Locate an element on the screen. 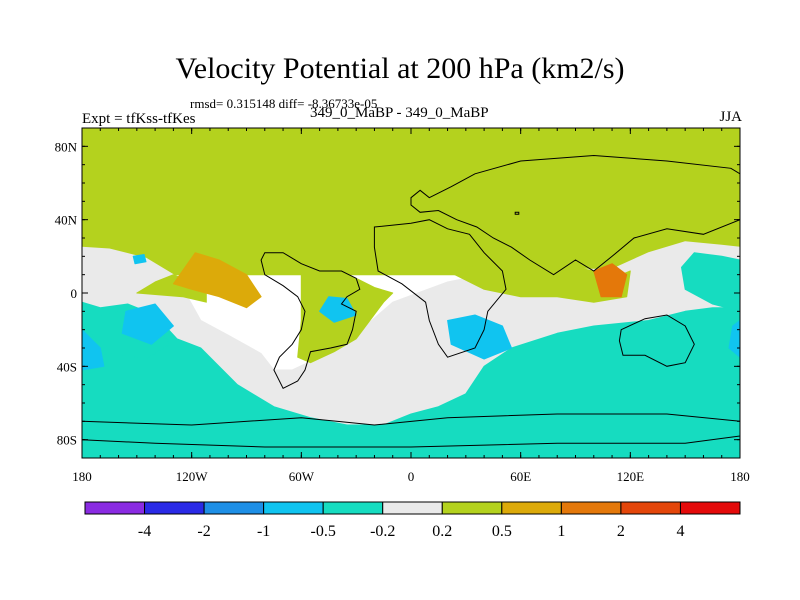 The height and width of the screenshot is (600, 800). x-tick-label: 120E is located at coordinates (631, 476).